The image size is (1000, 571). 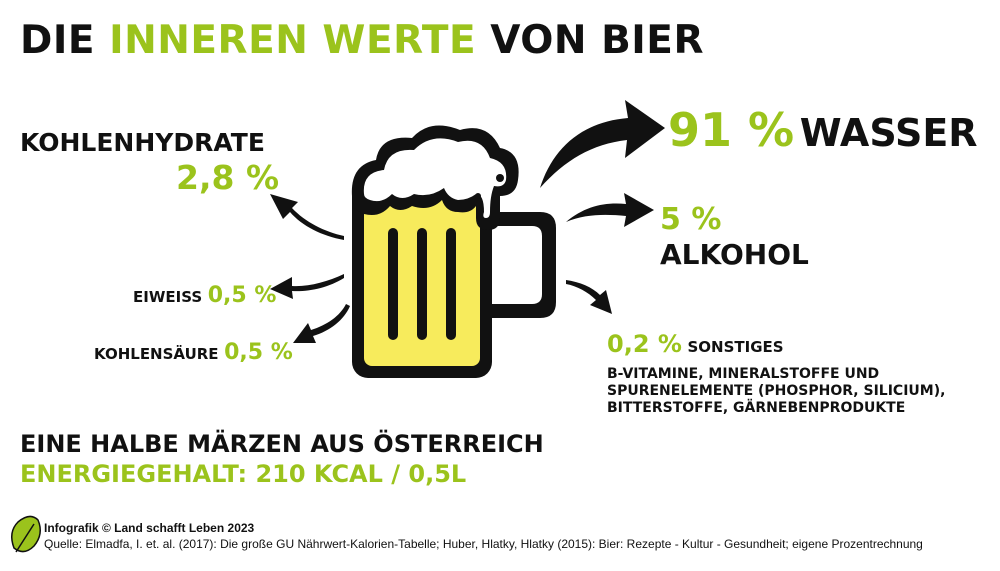 I want to click on other-percent: 0,2 %, so click(x=644, y=344).